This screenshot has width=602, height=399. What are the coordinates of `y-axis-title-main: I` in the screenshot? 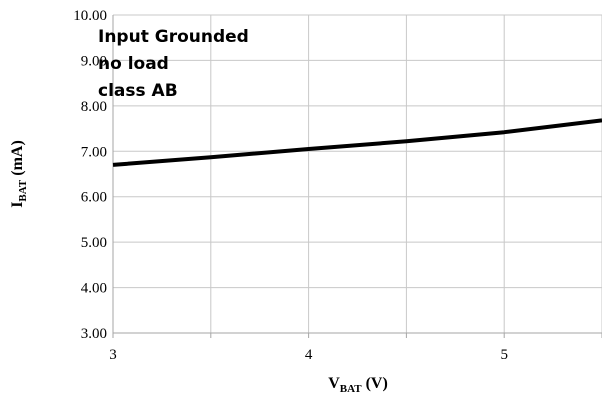 It's located at (17, 205).